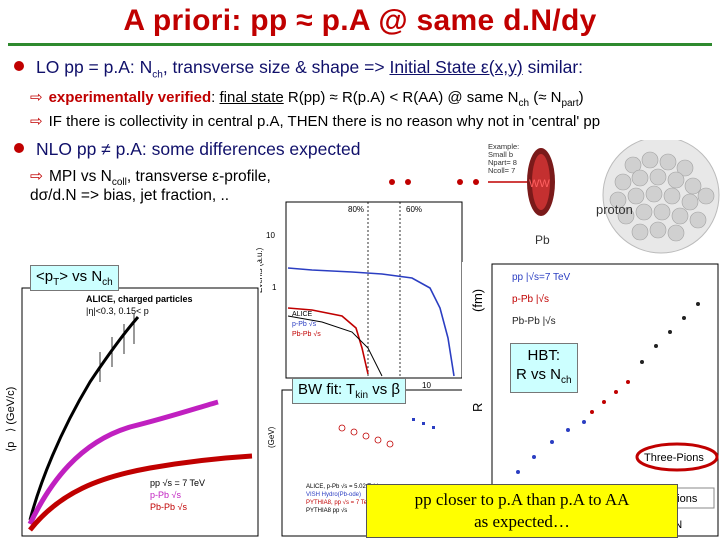 Image resolution: width=720 pixels, height=540 pixels. Describe the element at coordinates (80, 176) in the screenshot. I see `sub-bullet-mpi-text: MPI vs N` at that location.